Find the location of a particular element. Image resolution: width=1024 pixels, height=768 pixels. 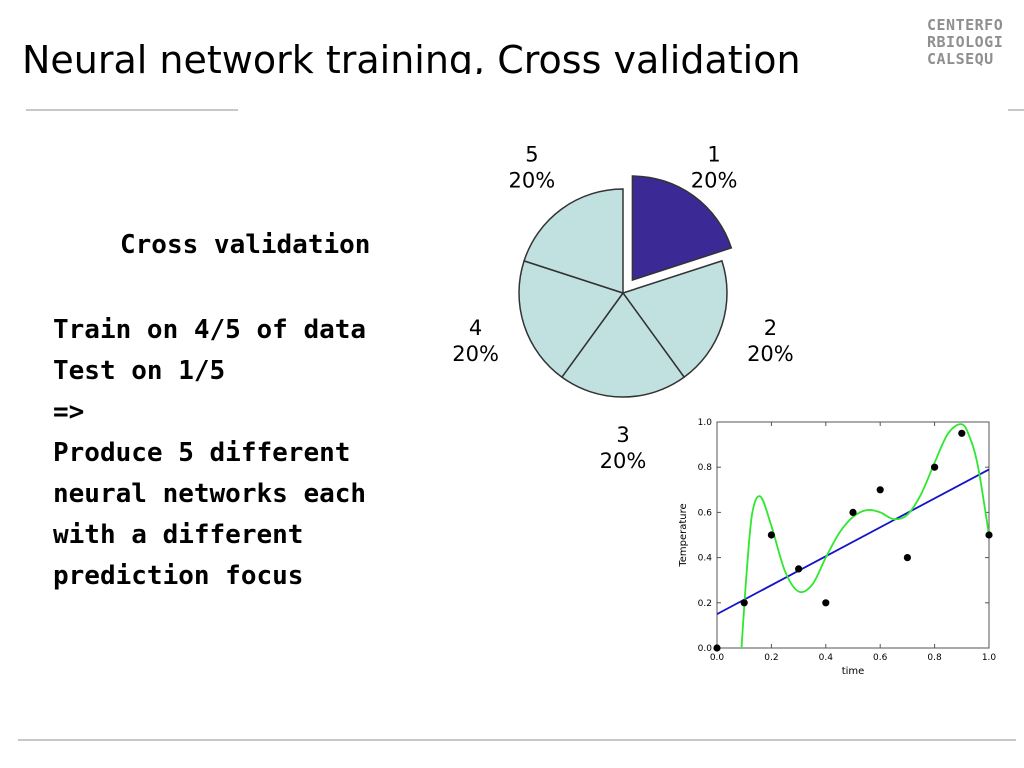

linear-fit-line is located at coordinates (853, 541).